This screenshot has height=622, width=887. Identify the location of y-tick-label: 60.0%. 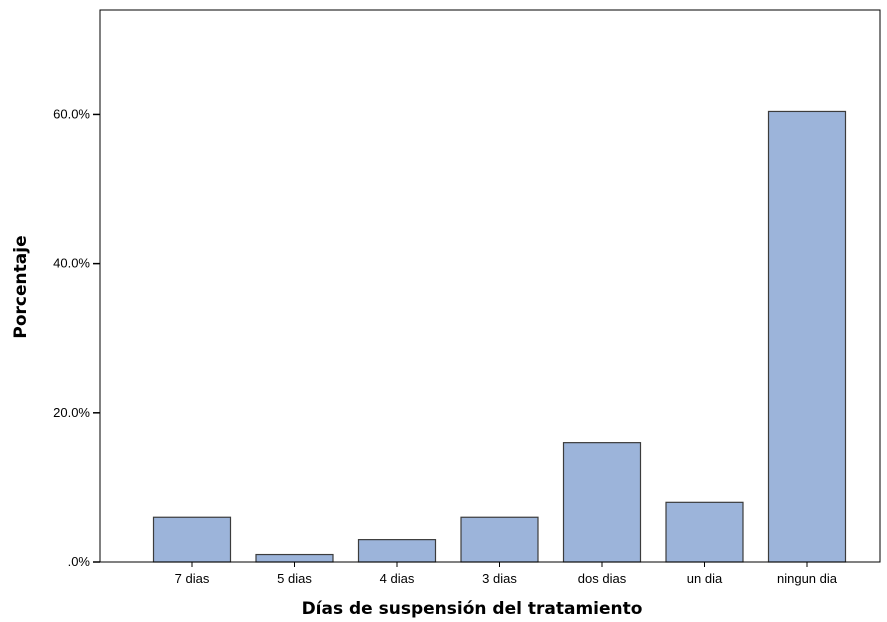
(71, 113).